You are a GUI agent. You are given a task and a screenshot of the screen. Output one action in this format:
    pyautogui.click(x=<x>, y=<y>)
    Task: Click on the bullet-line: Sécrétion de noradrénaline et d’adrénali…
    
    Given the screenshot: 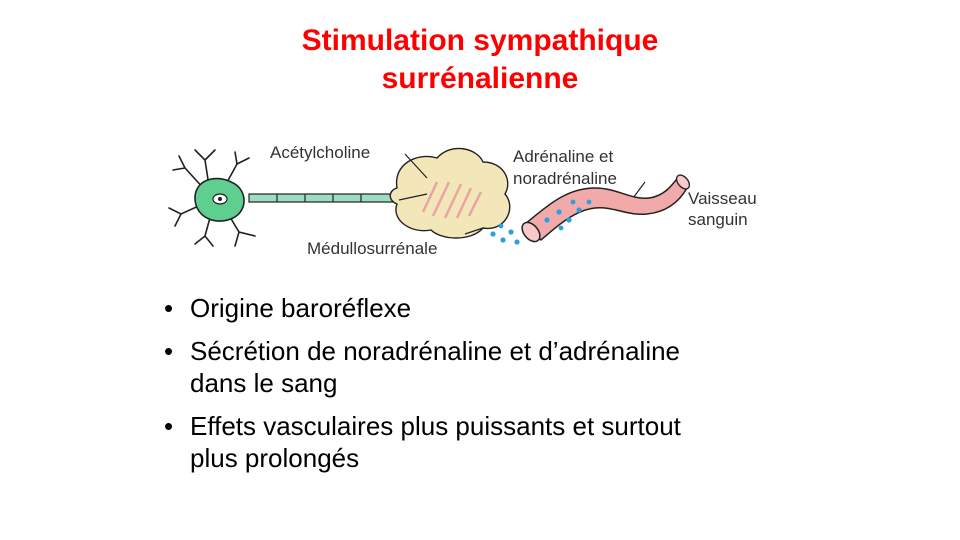 What is the action you would take?
    pyautogui.click(x=435, y=351)
    